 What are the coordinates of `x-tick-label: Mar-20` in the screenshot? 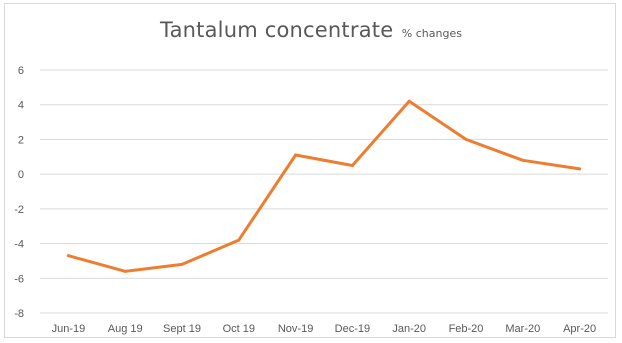 It's located at (522, 329).